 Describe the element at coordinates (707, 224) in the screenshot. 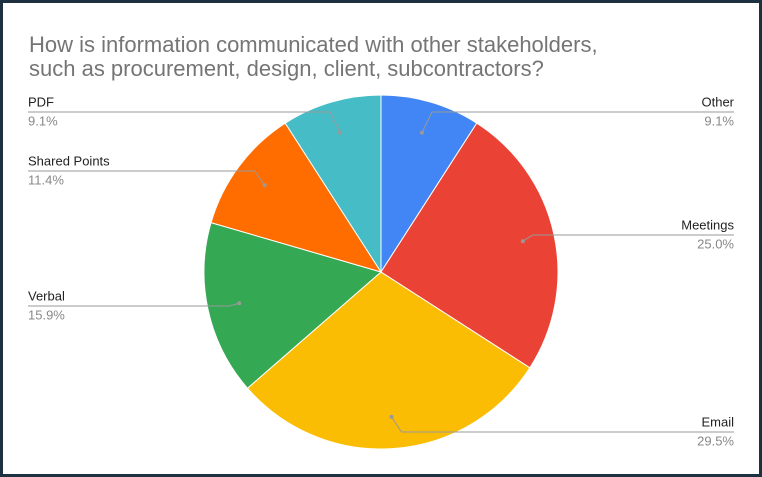

I see `slice-label: Meetings` at that location.